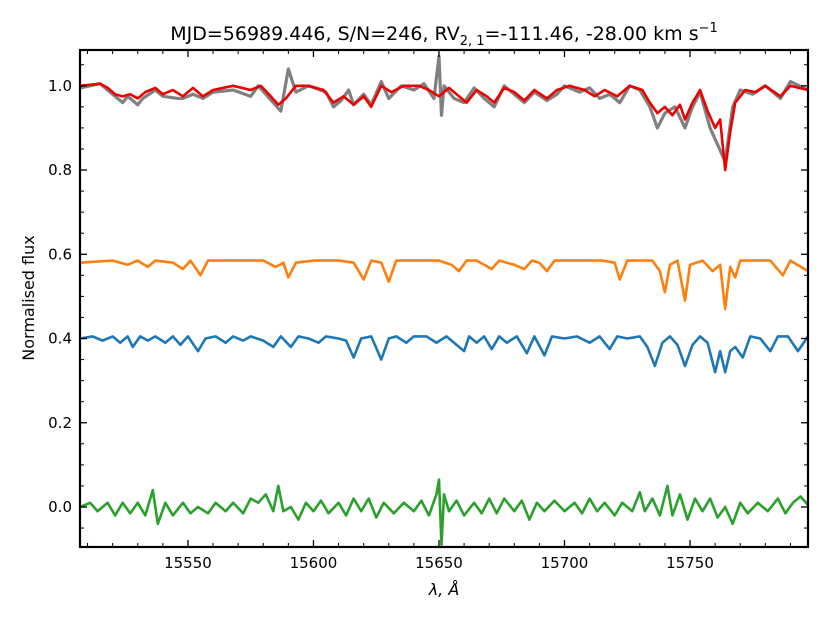 The height and width of the screenshot is (623, 830). I want to click on chart-title-rest: =-111.46, -28.00 km s, so click(592, 34).